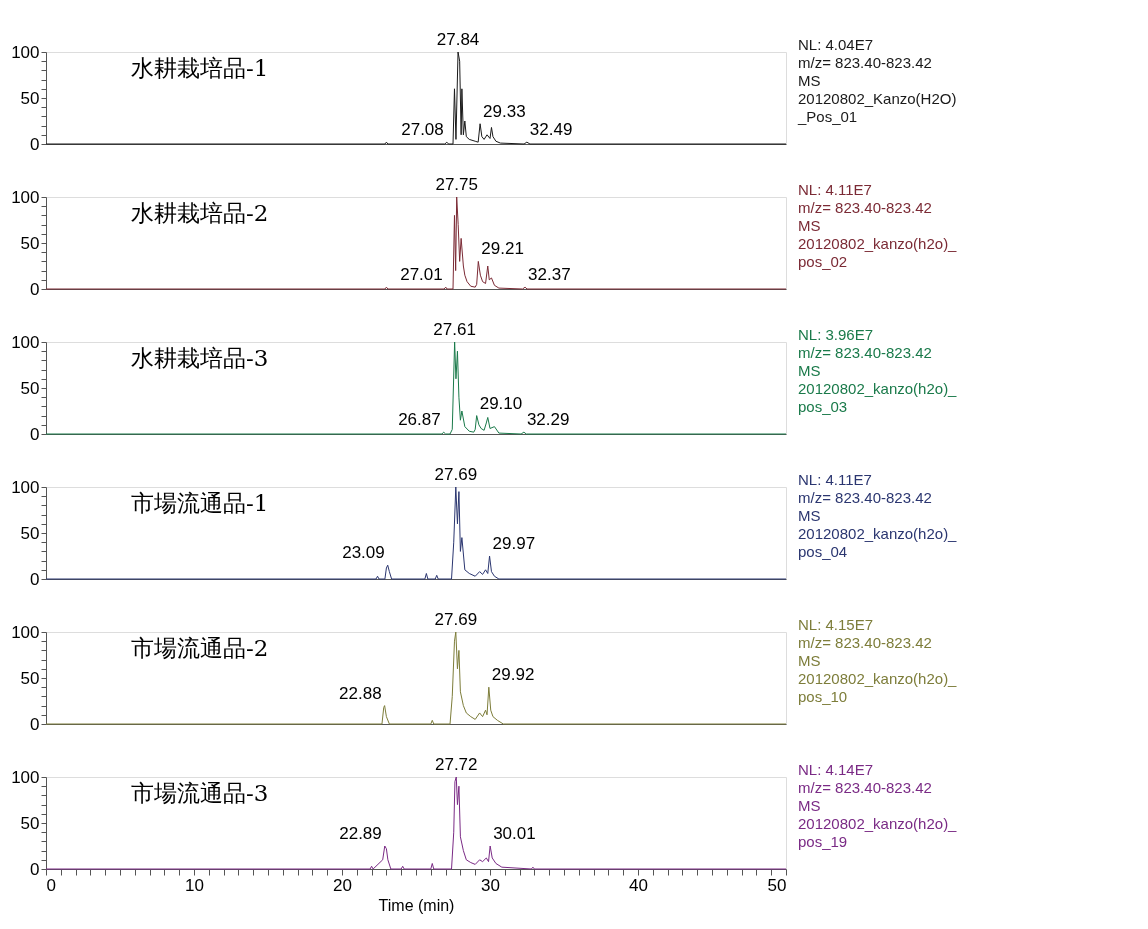  Describe the element at coordinates (200, 358) in the screenshot. I see `annotation: 水耕栽培品-3` at that location.